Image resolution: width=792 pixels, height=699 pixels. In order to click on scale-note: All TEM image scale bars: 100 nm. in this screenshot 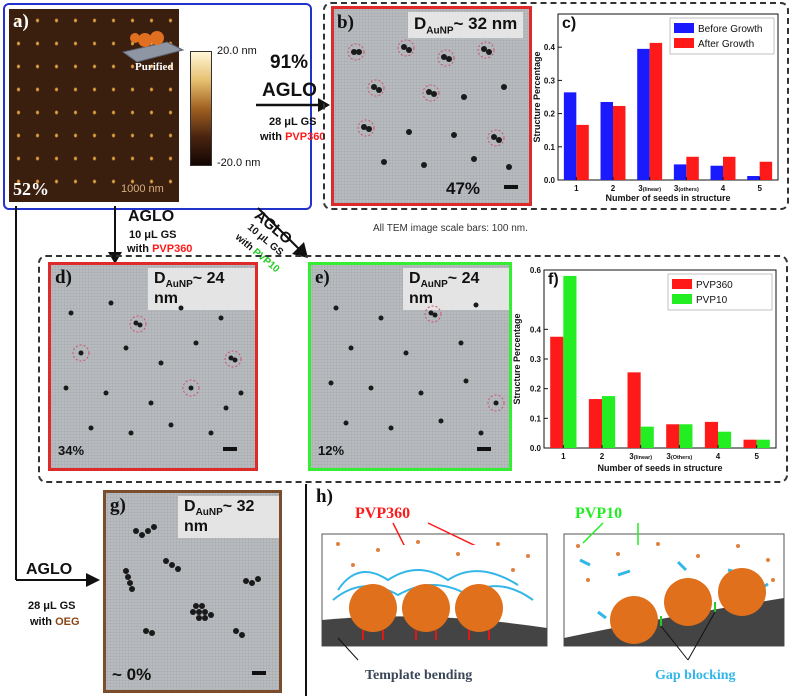, I will do `click(450, 228)`.